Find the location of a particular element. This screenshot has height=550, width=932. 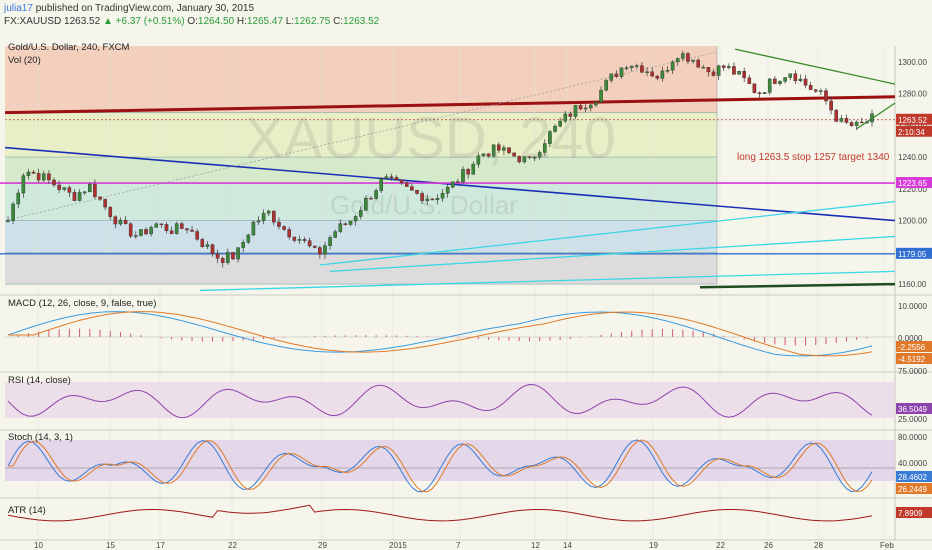

time-tick-label: 29 is located at coordinates (322, 545).